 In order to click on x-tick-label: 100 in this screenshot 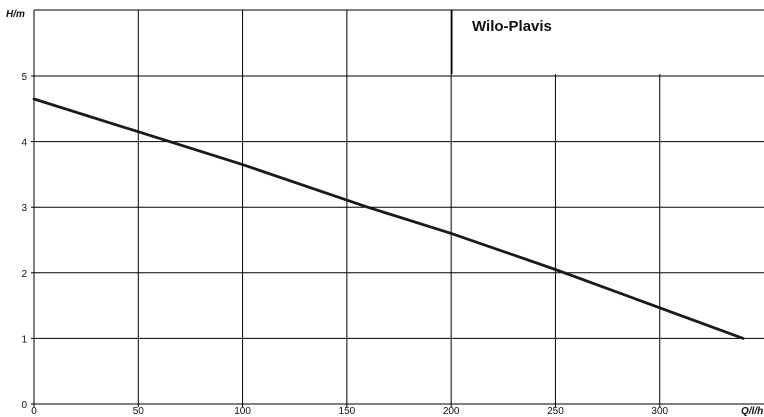, I will do `click(242, 411)`.